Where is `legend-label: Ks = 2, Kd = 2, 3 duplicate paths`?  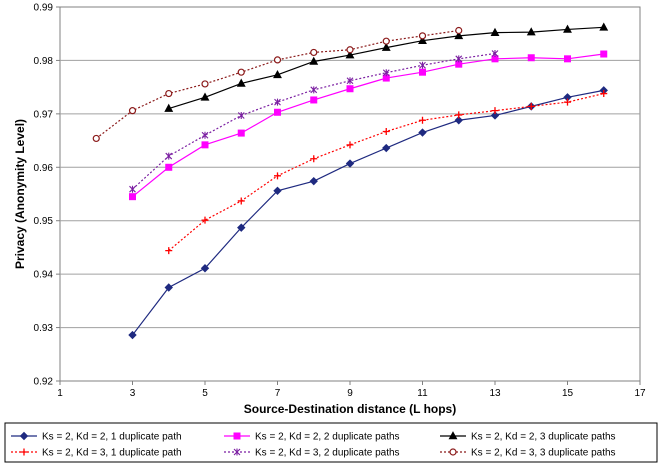 legend-label: Ks = 2, Kd = 2, 3 duplicate paths is located at coordinates (543, 437).